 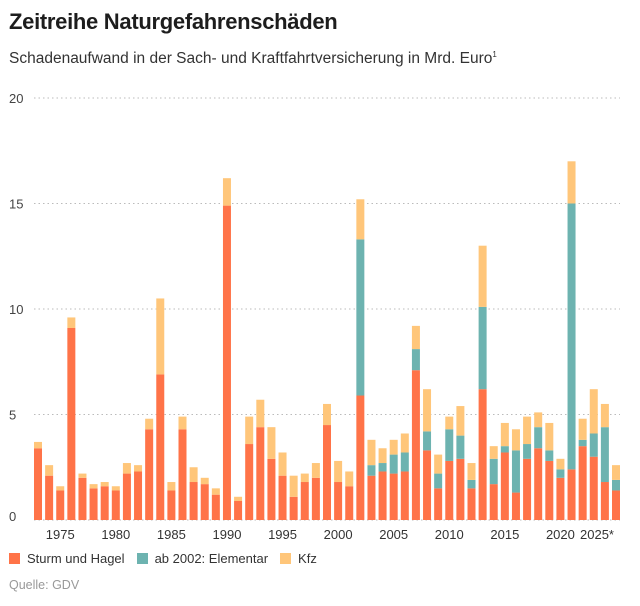 I want to click on bar-segment-kfz-1984, so click(x=160, y=336).